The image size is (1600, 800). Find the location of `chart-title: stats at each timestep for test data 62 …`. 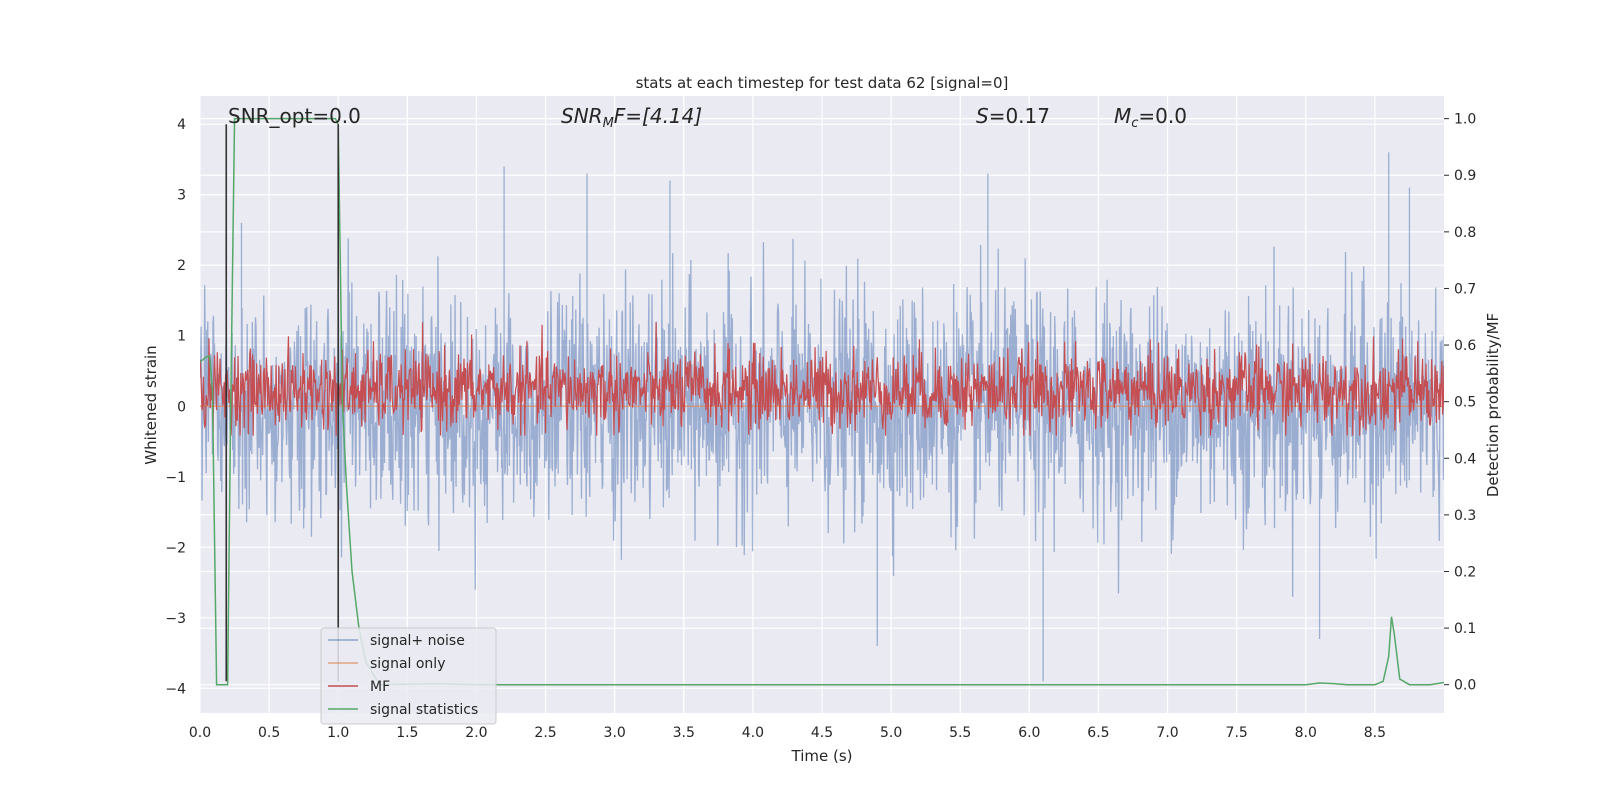

chart-title: stats at each timestep for test data 62 … is located at coordinates (822, 83).